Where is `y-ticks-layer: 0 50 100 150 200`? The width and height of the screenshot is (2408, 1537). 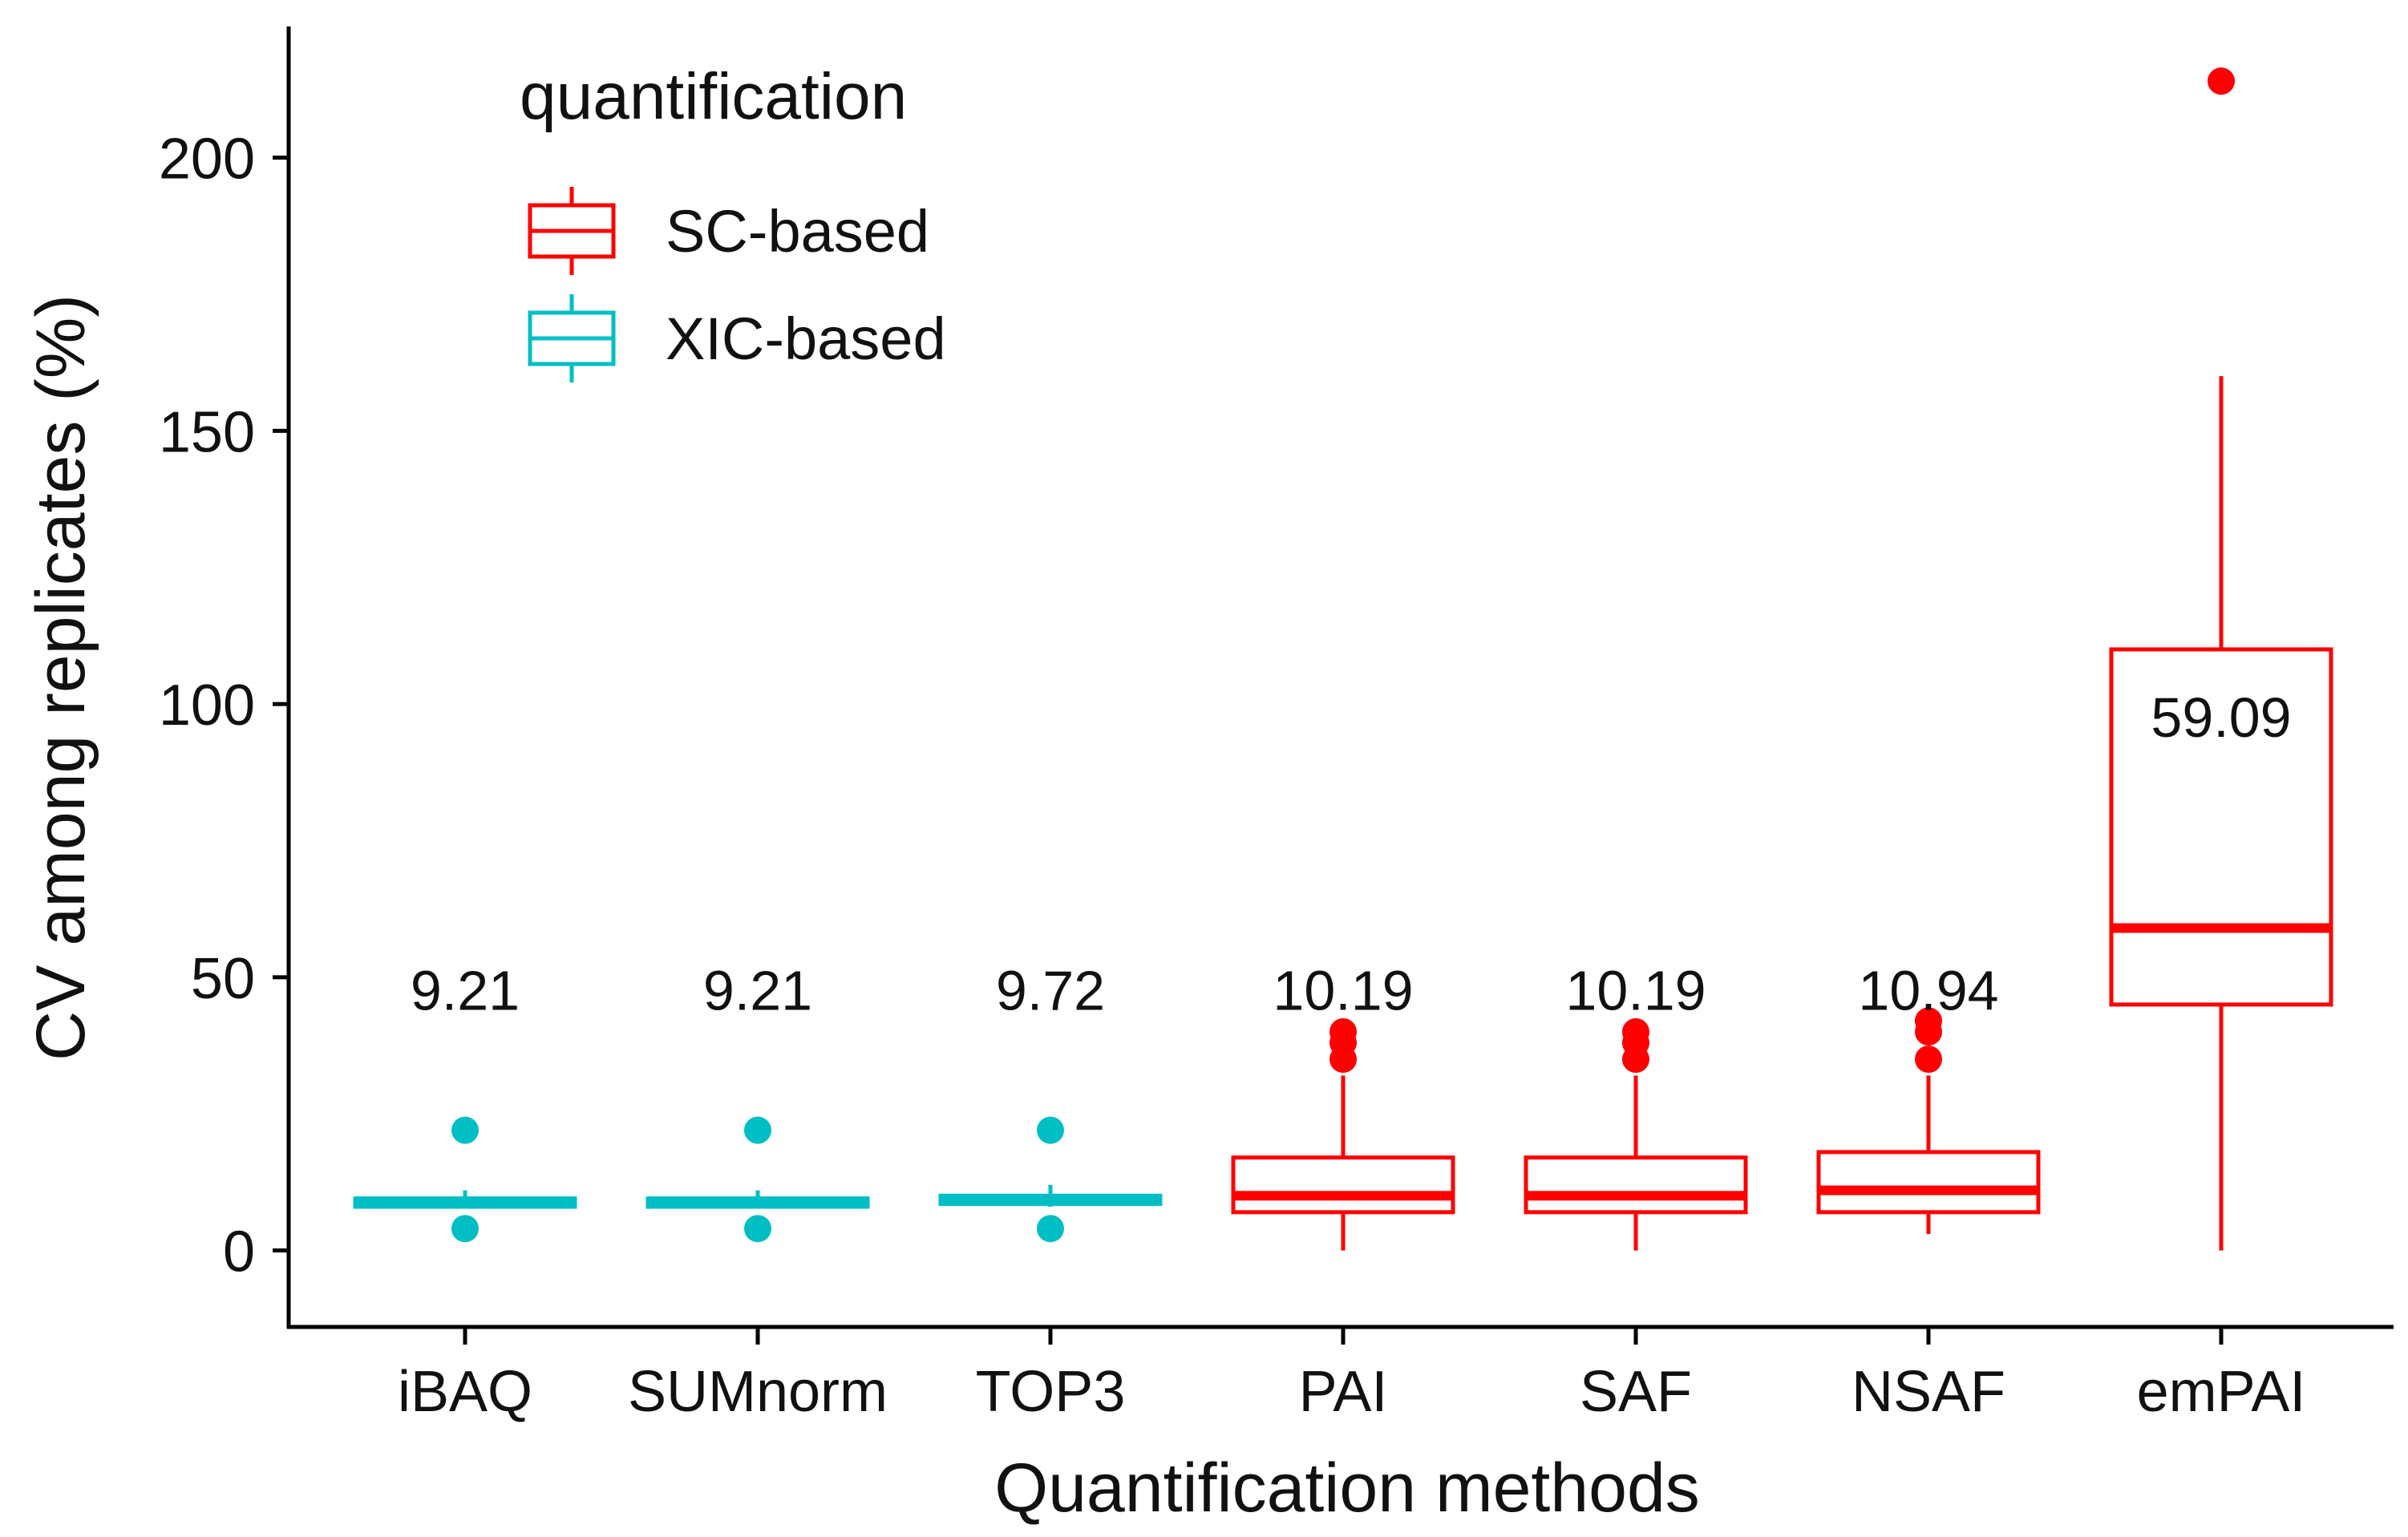 y-ticks-layer: 0 50 100 150 200 is located at coordinates (224, 705).